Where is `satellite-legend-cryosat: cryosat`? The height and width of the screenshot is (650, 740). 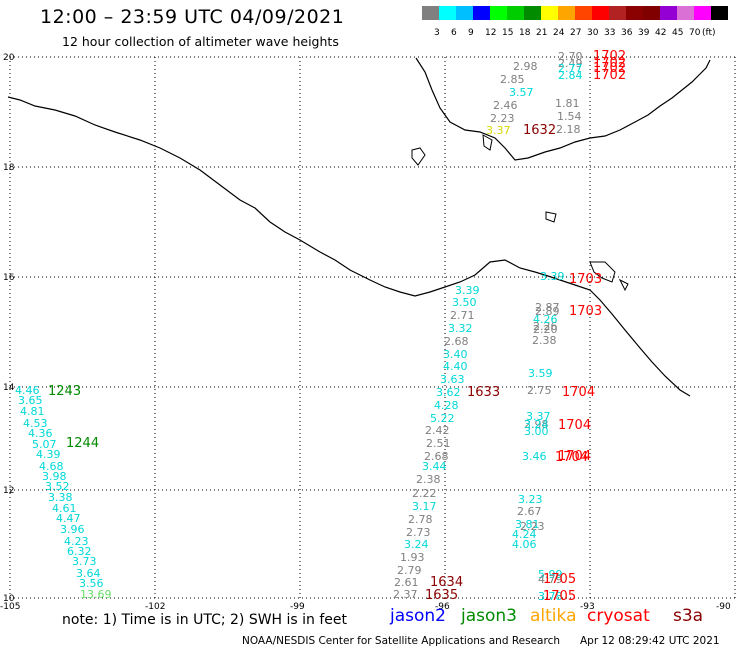
satellite-legend-cryosat: cryosat is located at coordinates (618, 616).